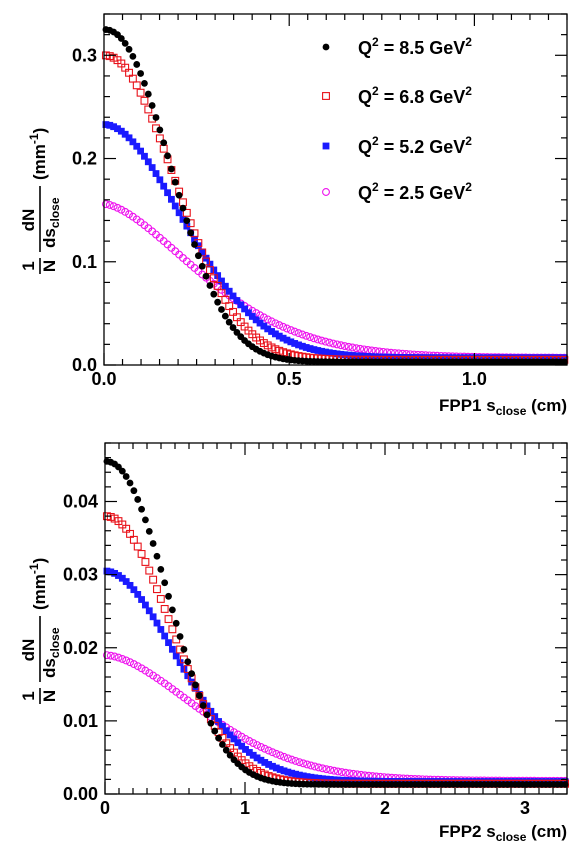 Image resolution: width=581 pixels, height=855 pixels. Describe the element at coordinates (326, 96) in the screenshot. I see `legend-marker` at that location.